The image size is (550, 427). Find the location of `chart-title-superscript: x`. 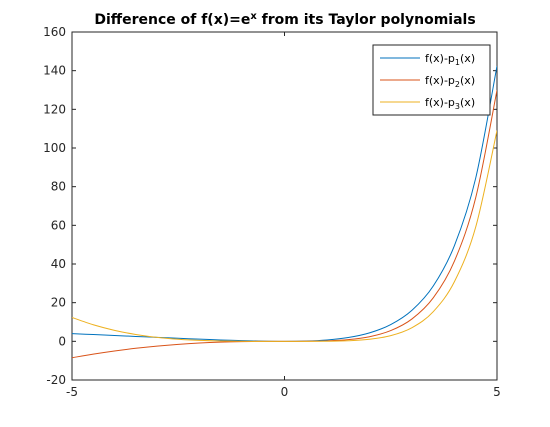

chart-title-superscript: x is located at coordinates (253, 16).